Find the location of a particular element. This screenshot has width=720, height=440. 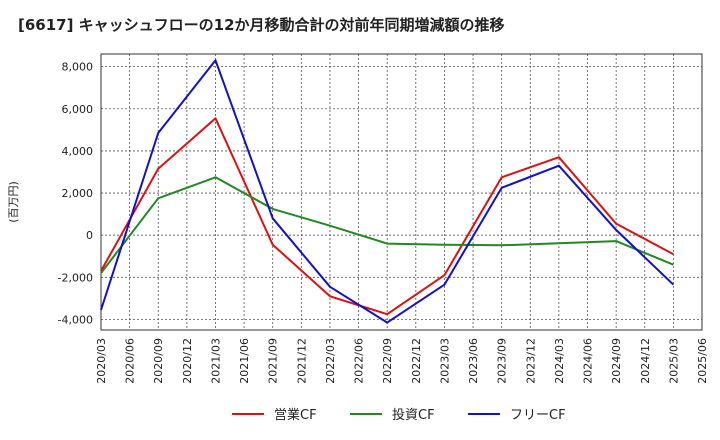

x-tick-label: 2021/03 is located at coordinates (215, 361).